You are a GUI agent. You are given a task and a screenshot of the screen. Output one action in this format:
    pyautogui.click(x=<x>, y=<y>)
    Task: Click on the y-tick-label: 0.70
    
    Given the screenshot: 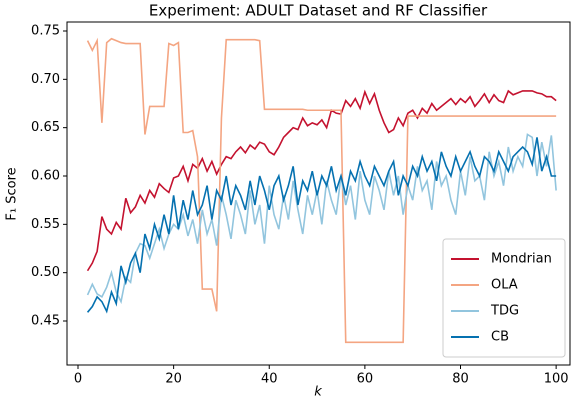 What is the action you would take?
    pyautogui.click(x=45, y=79)
    